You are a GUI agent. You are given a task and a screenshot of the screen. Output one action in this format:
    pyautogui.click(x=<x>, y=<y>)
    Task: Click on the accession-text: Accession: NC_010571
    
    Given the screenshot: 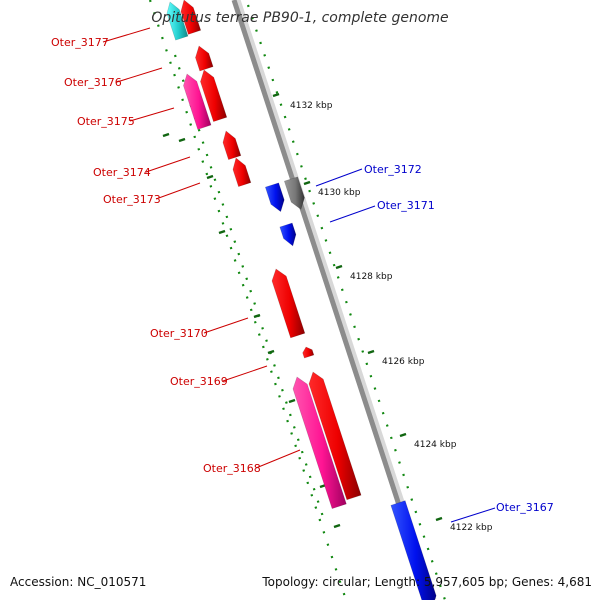 What is the action you would take?
    pyautogui.click(x=78, y=582)
    